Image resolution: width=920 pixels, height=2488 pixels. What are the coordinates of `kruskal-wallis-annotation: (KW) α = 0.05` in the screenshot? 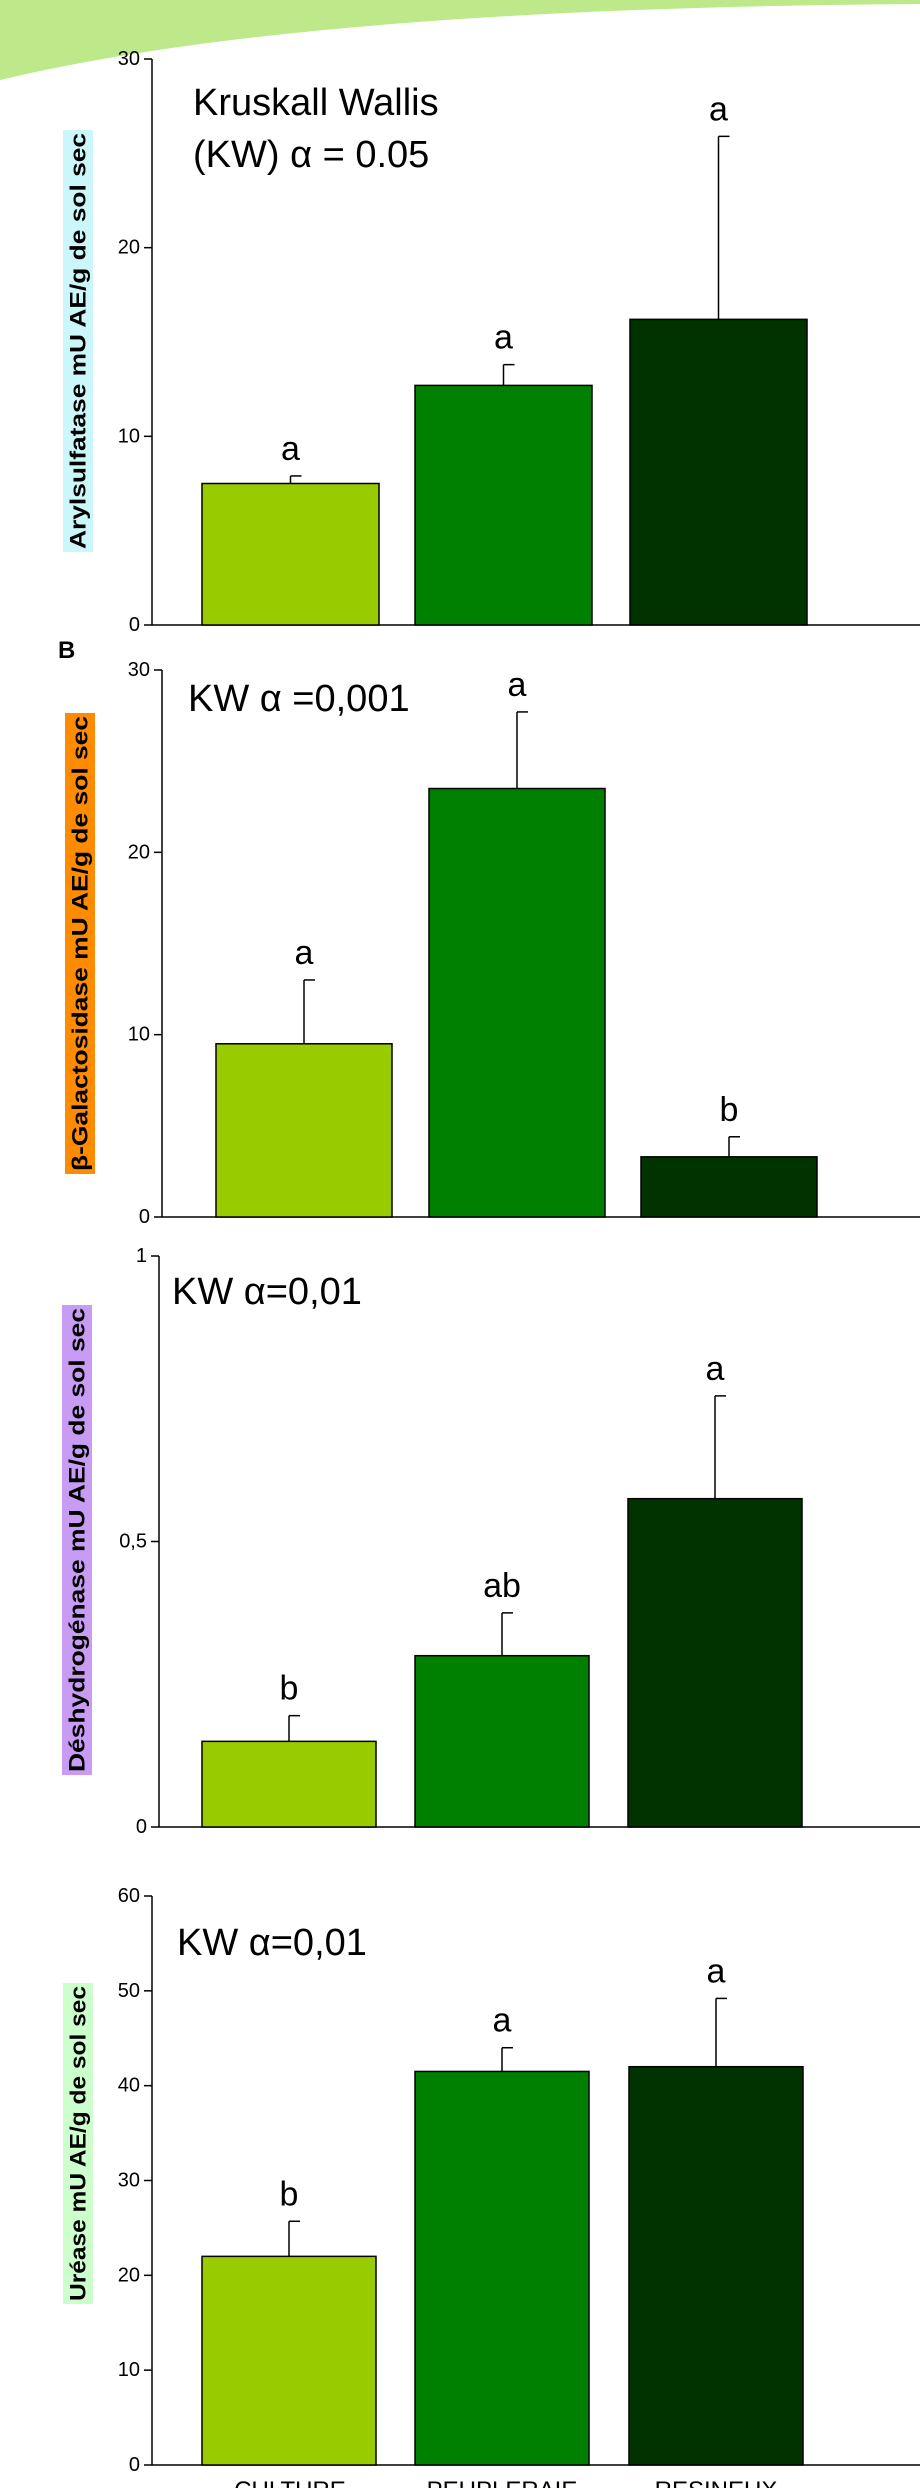 It's located at (311, 155).